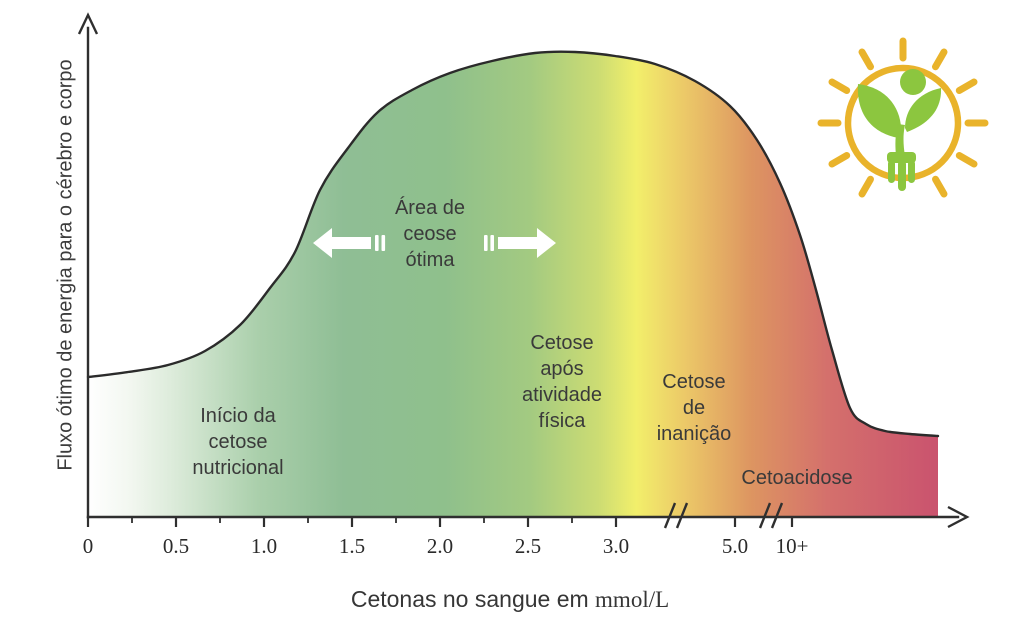 This screenshot has height=623, width=1024. What do you see at coordinates (735, 546) in the screenshot?
I see `x-tick-label-5_0: 5.0` at bounding box center [735, 546].